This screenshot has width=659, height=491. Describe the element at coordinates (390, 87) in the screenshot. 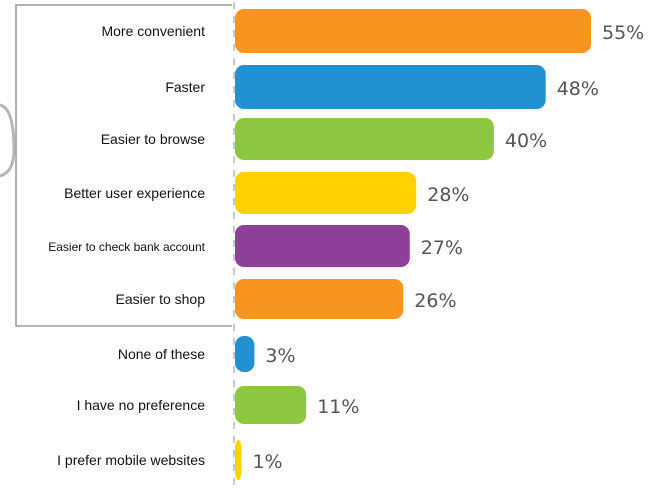

I see `bar-faster` at that location.